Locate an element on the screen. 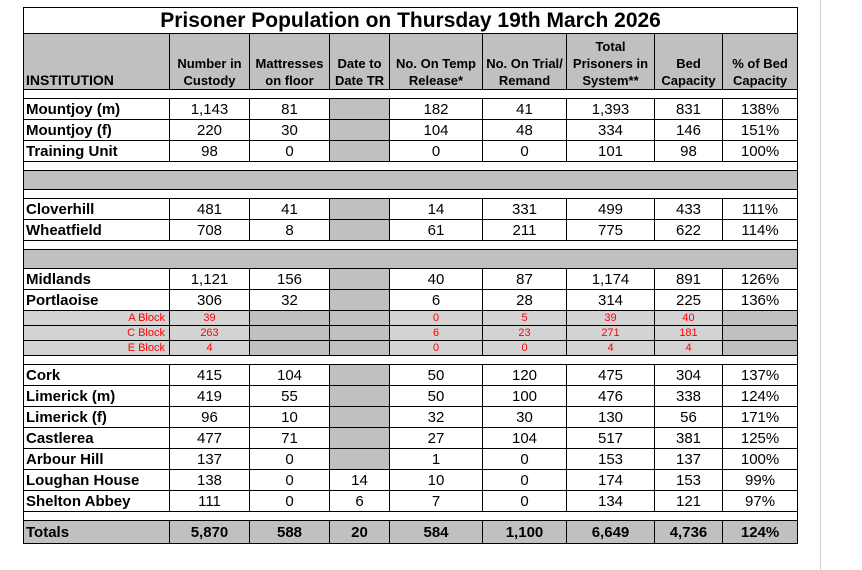 The width and height of the screenshot is (862, 570). custody-value: 477 is located at coordinates (209, 438).